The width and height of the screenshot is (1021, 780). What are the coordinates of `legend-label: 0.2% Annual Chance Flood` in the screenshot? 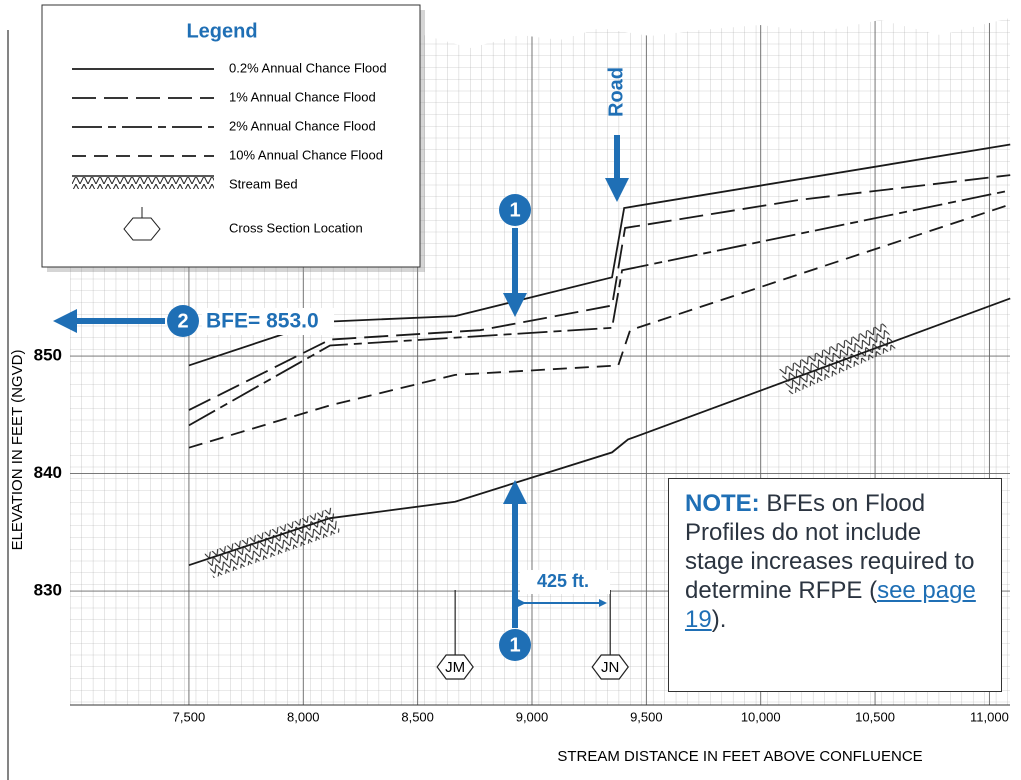 It's located at (308, 67).